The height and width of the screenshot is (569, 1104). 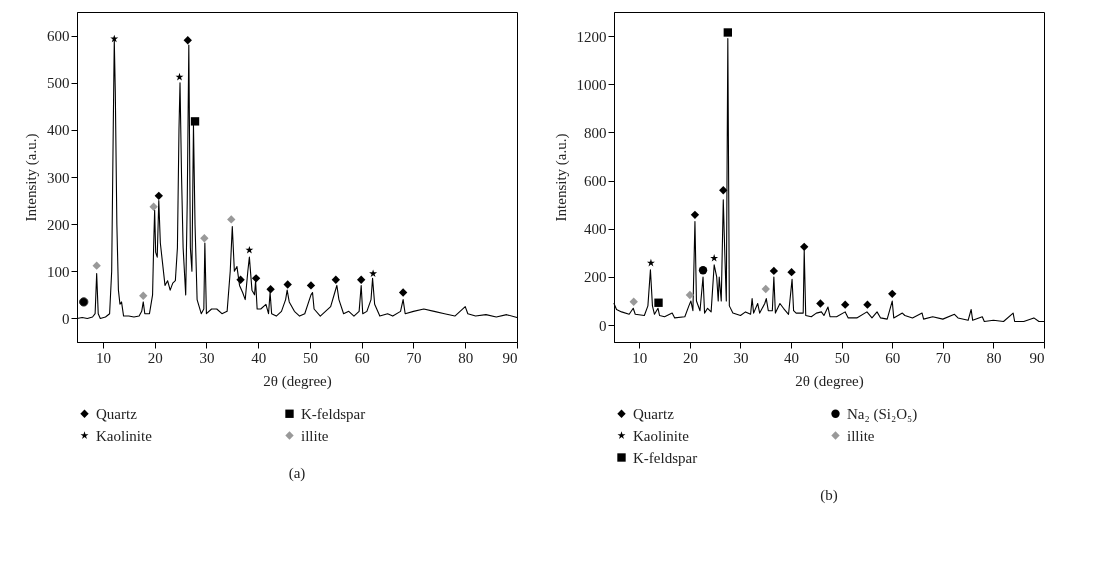 What do you see at coordinates (58, 177) in the screenshot?
I see `y-tick-label: 300` at bounding box center [58, 177].